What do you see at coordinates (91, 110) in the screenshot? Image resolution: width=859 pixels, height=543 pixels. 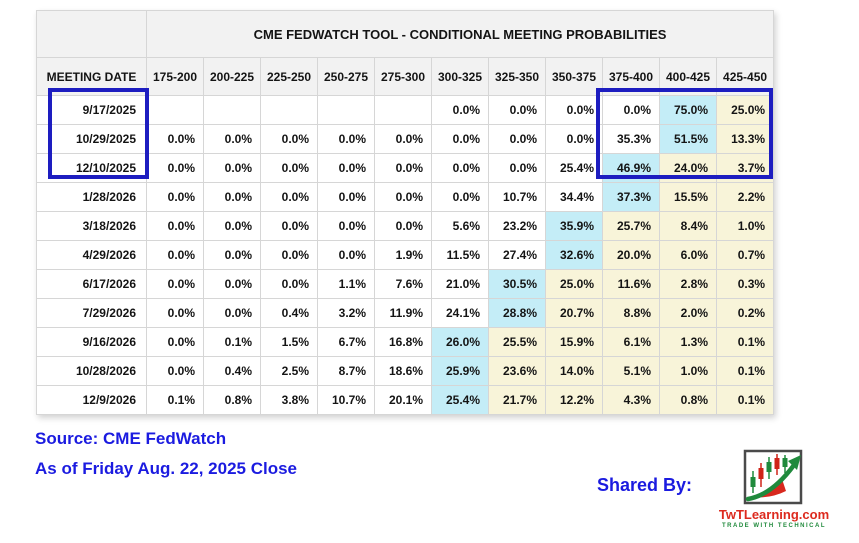 I see `meeting-date-cell: 9/17/2025` at bounding box center [91, 110].